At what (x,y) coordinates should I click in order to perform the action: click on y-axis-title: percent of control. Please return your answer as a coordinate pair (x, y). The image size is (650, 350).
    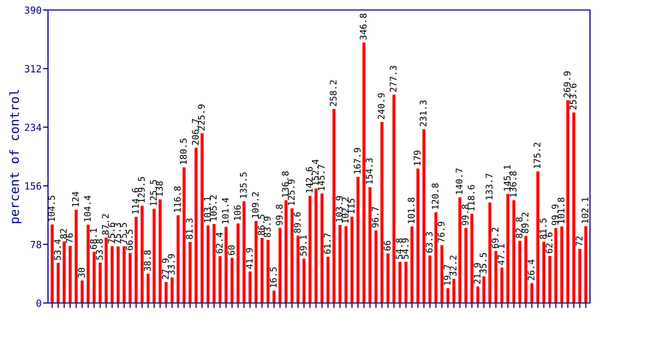
    Looking at the image, I should click on (15, 157).